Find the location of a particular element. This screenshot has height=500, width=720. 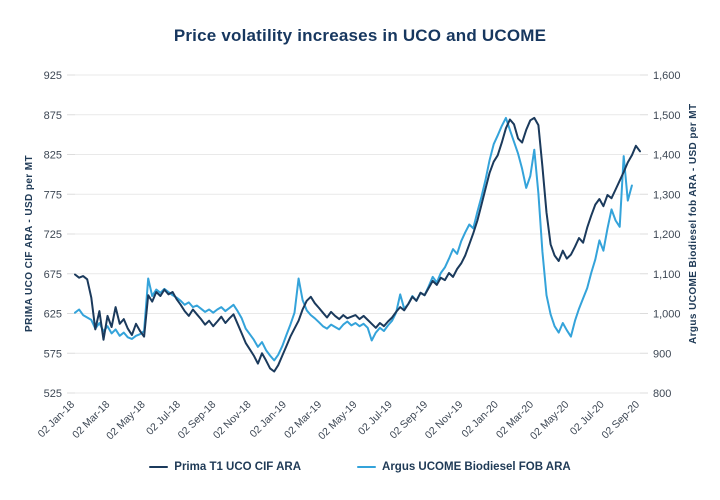

right-axis-tick-label: 1,300 is located at coordinates (667, 195).